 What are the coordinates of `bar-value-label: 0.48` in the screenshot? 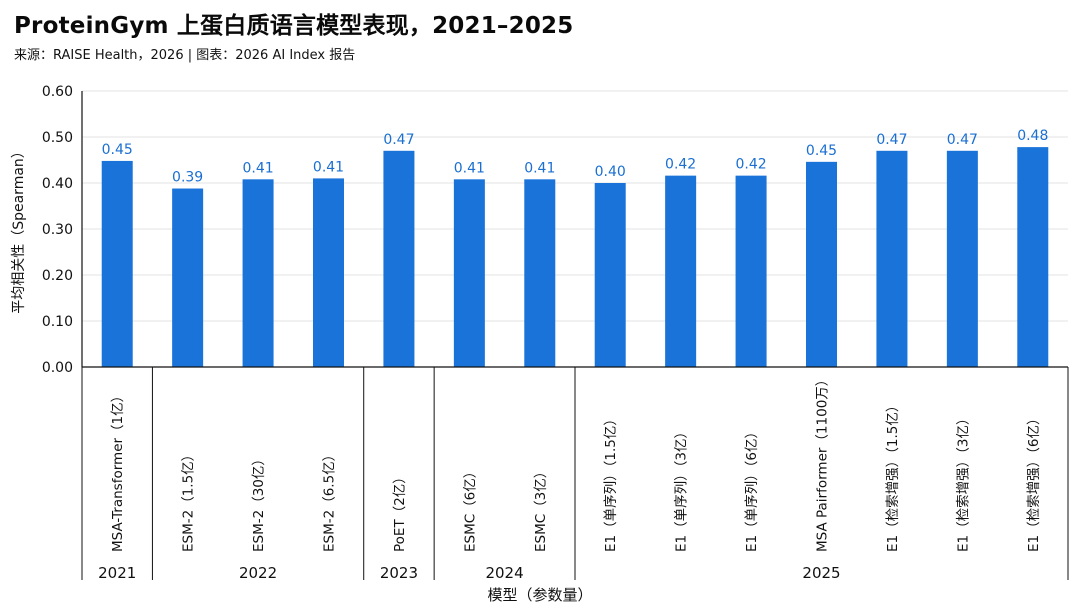 It's located at (1032, 136).